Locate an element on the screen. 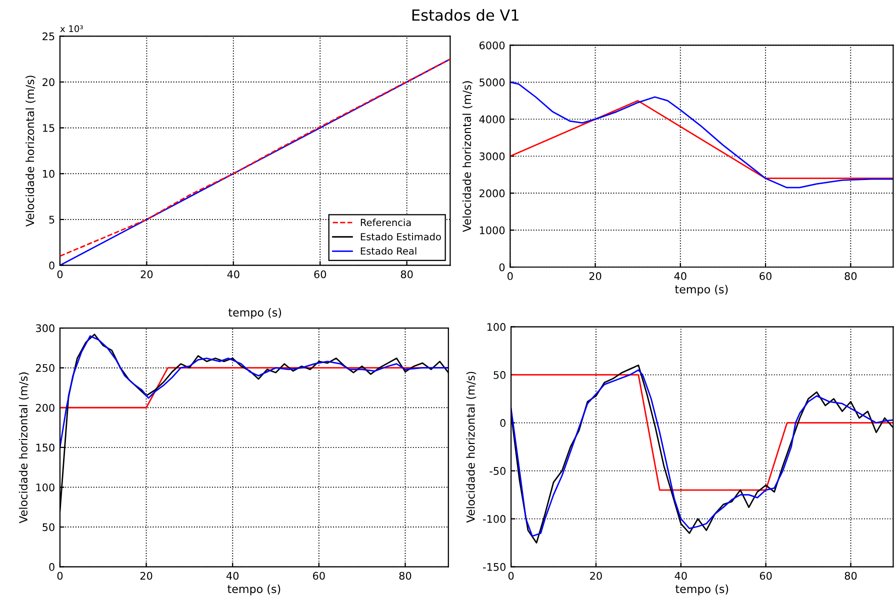 This screenshot has height=603, width=895. chart-title: Estados de V1 is located at coordinates (465, 15).